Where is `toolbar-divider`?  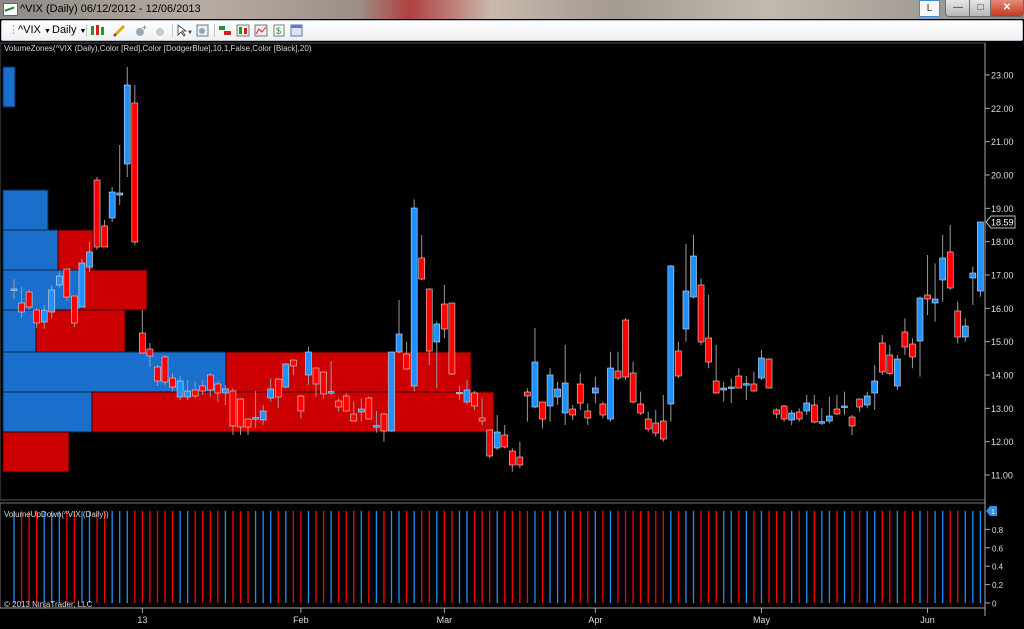
toolbar-divider is located at coordinates (172, 30).